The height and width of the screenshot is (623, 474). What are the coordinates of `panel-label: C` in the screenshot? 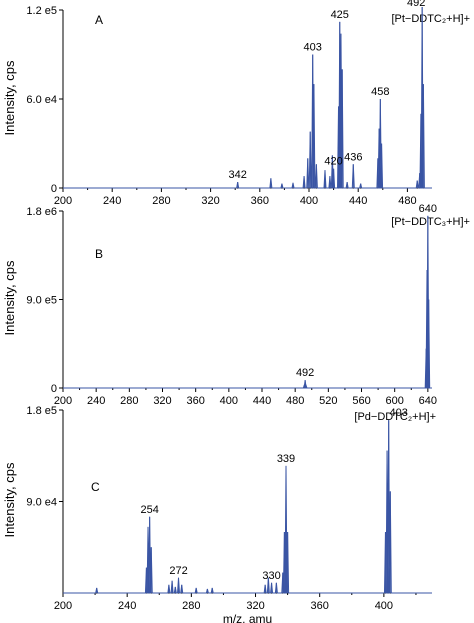 It's located at (95, 487).